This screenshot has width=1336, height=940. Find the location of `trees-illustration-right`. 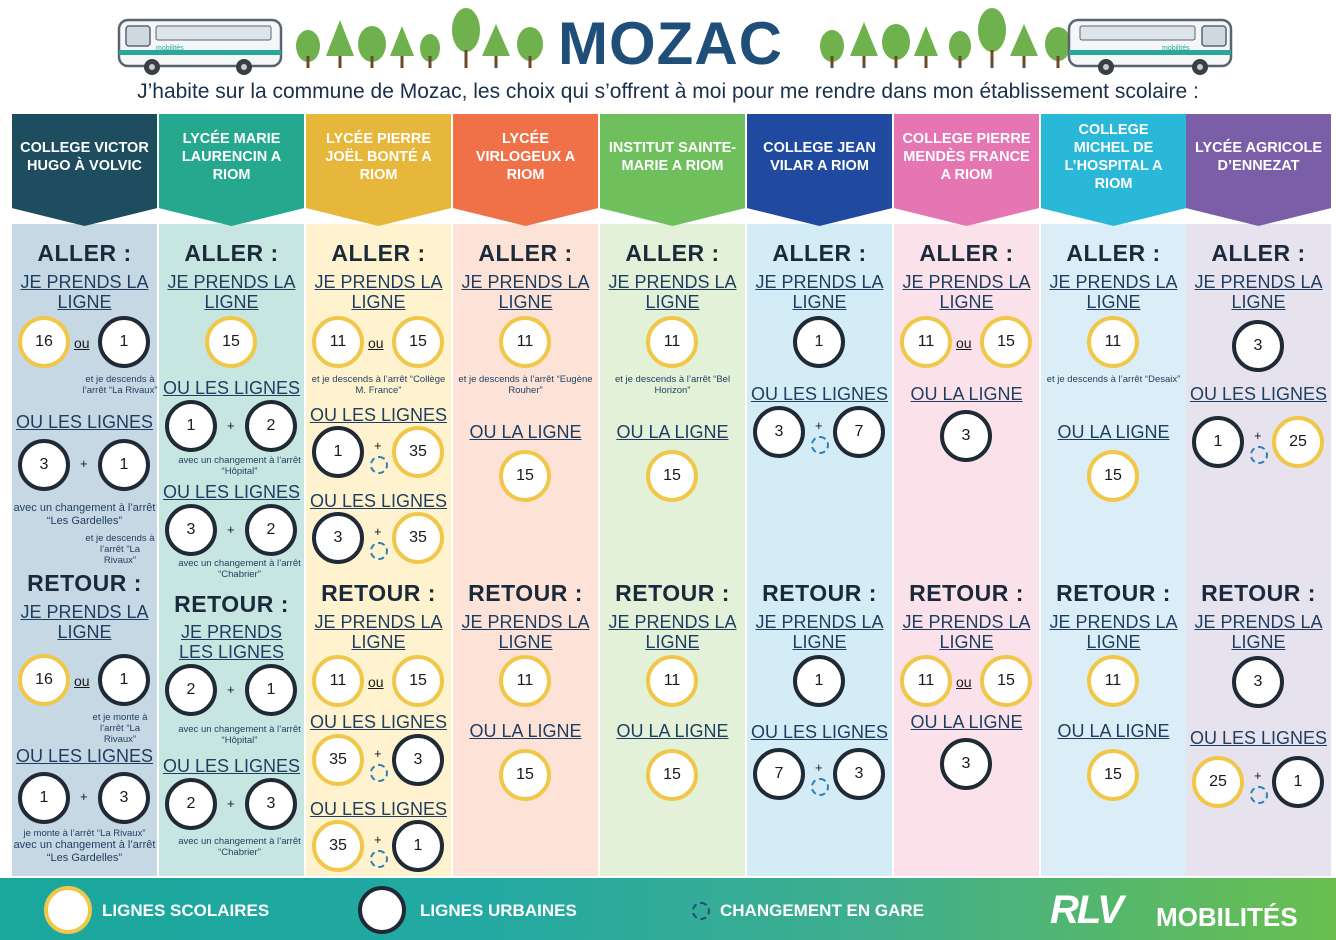

trees-illustration-right is located at coordinates (945, 38).